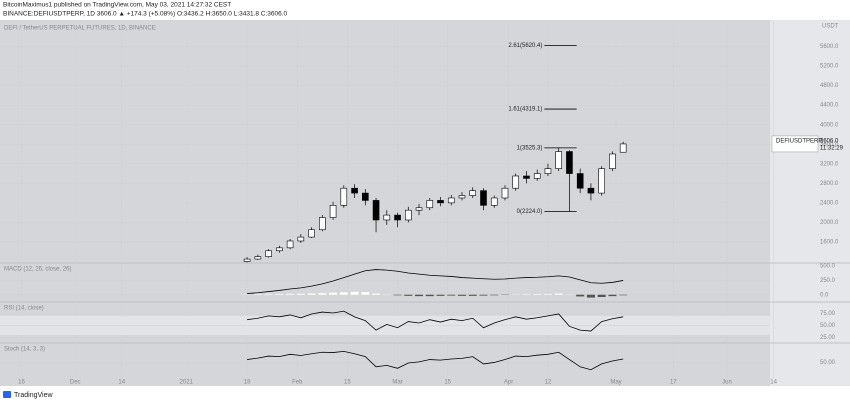 The image size is (850, 403). I want to click on y-tick-label: 2000.0, so click(829, 223).